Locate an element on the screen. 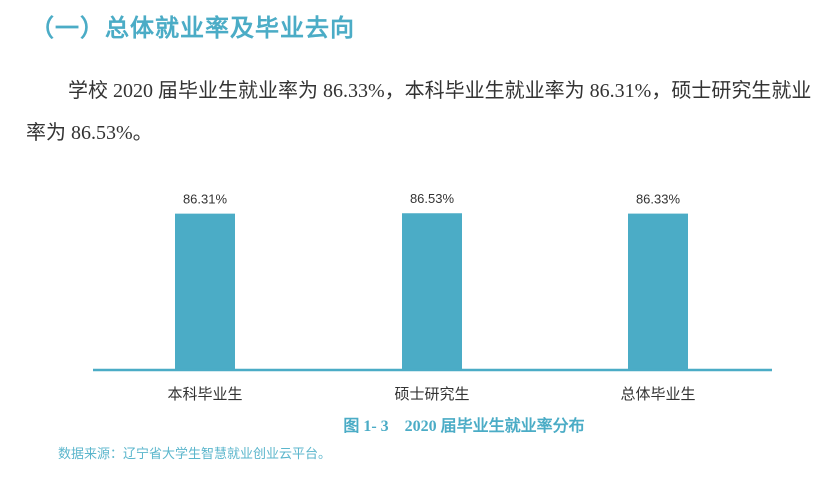 The image size is (838, 485). data-source-note: 数据来源：辽宁省大学生智慧就业创业云平台。 is located at coordinates (195, 454).